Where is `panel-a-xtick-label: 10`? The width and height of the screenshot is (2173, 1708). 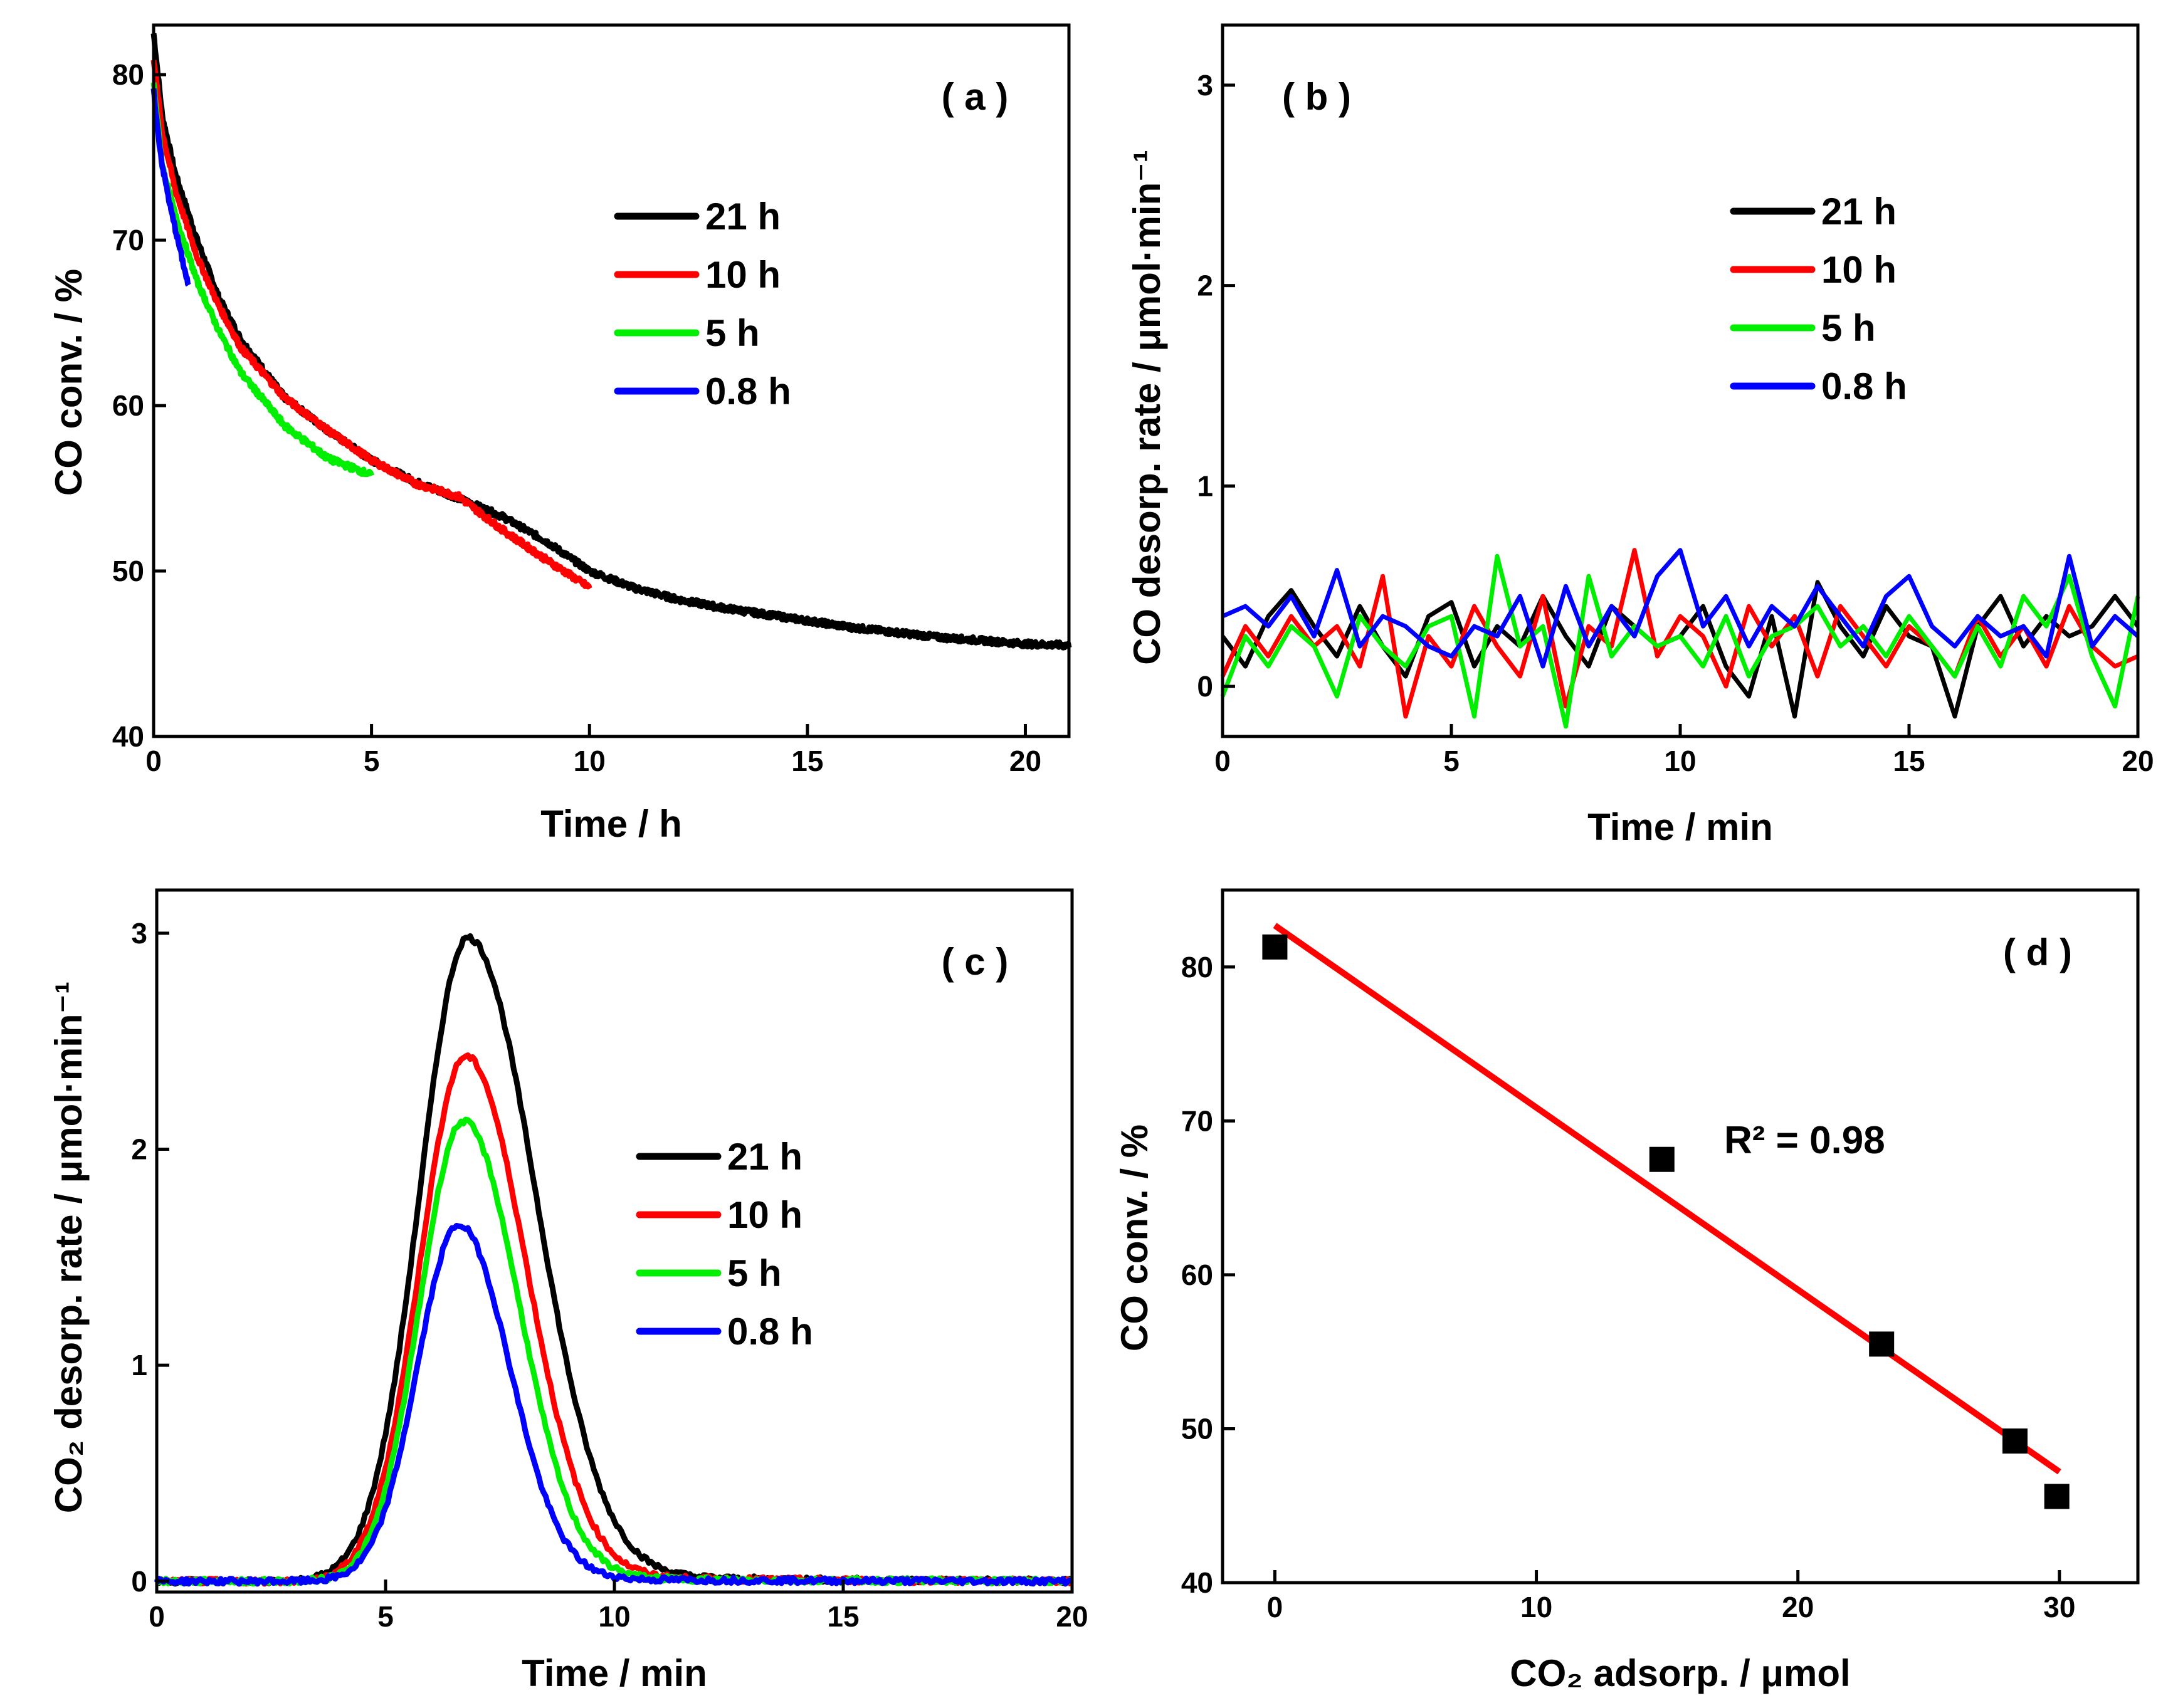
panel-a-xtick-label: 10 is located at coordinates (590, 761).